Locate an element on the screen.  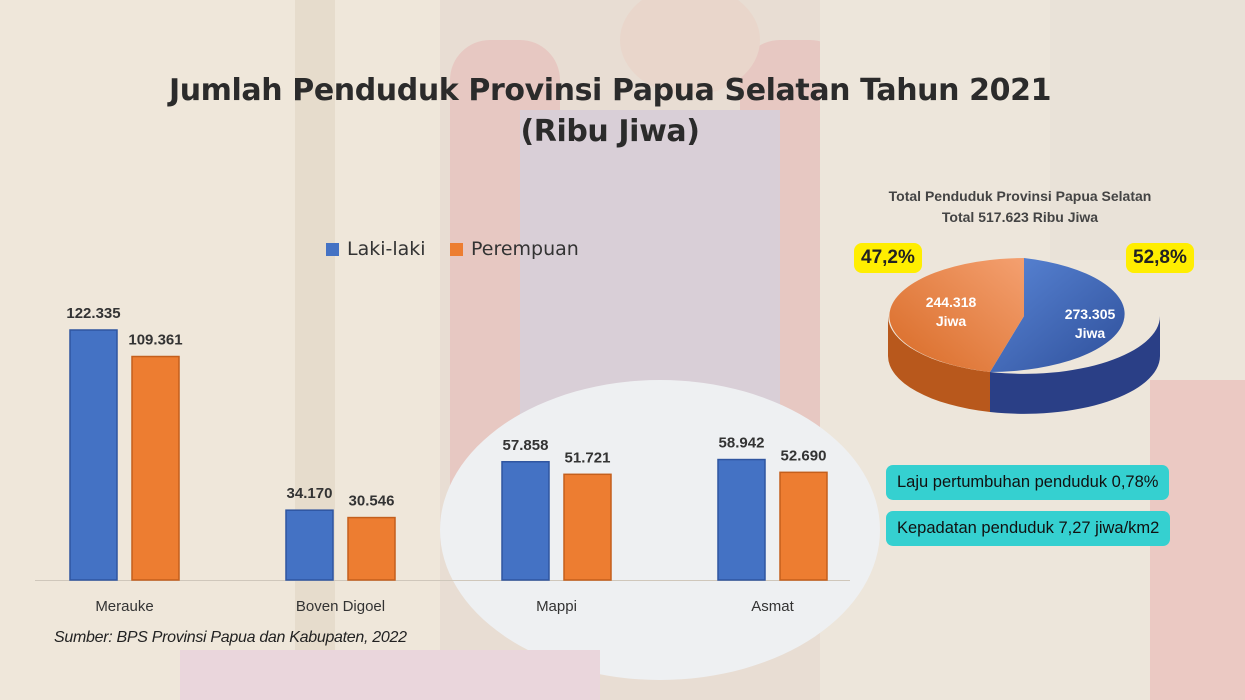
legend-item-laki-laki: Laki-laki is located at coordinates (376, 249).